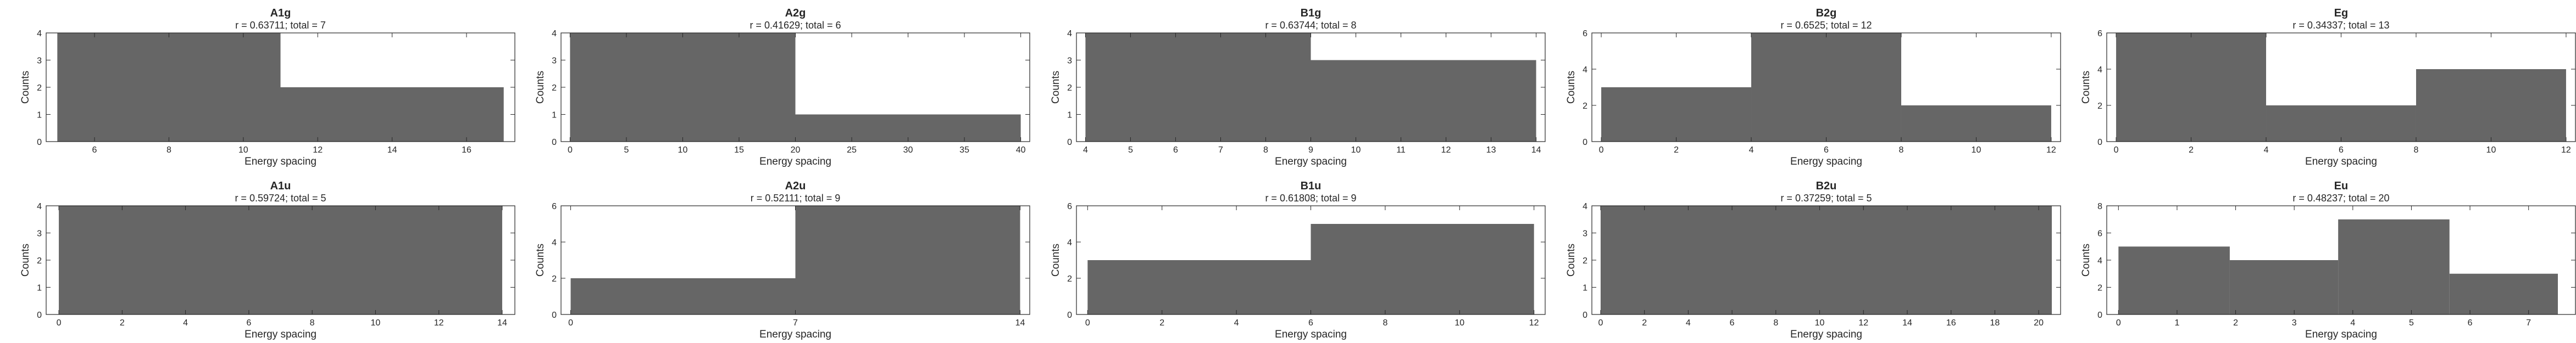 This screenshot has width=2576, height=343. Describe the element at coordinates (280, 186) in the screenshot. I see `panel-title: A1u` at that location.